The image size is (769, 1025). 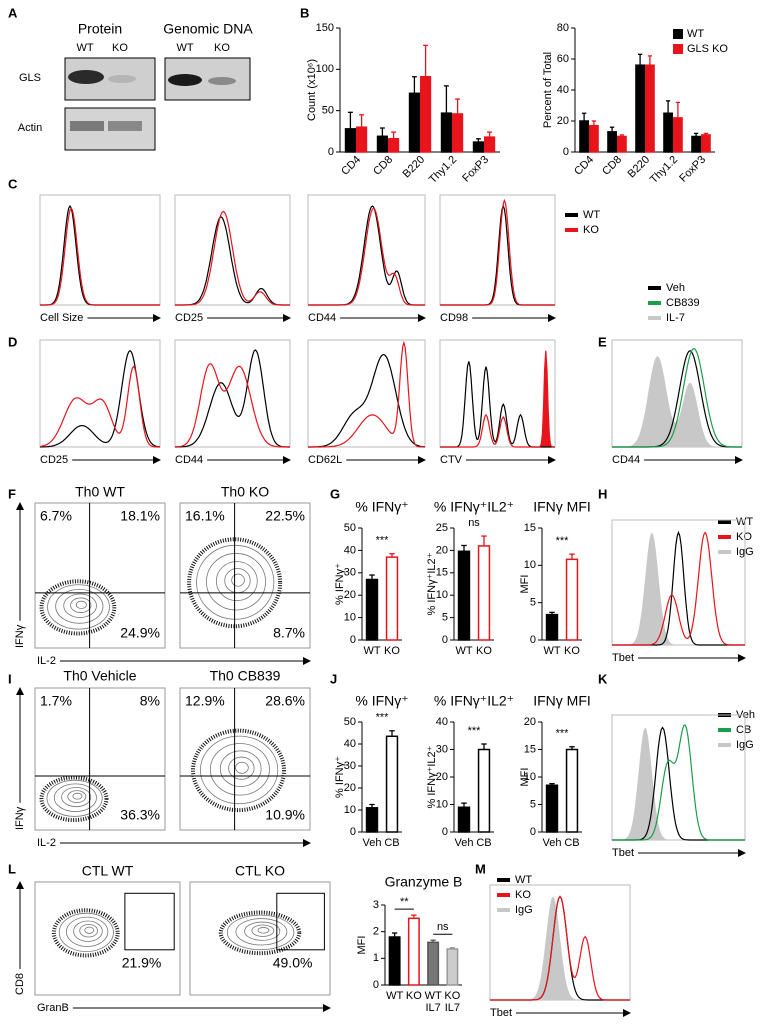 I want to click on chart-title: IFNγ MFI, so click(x=562, y=507).